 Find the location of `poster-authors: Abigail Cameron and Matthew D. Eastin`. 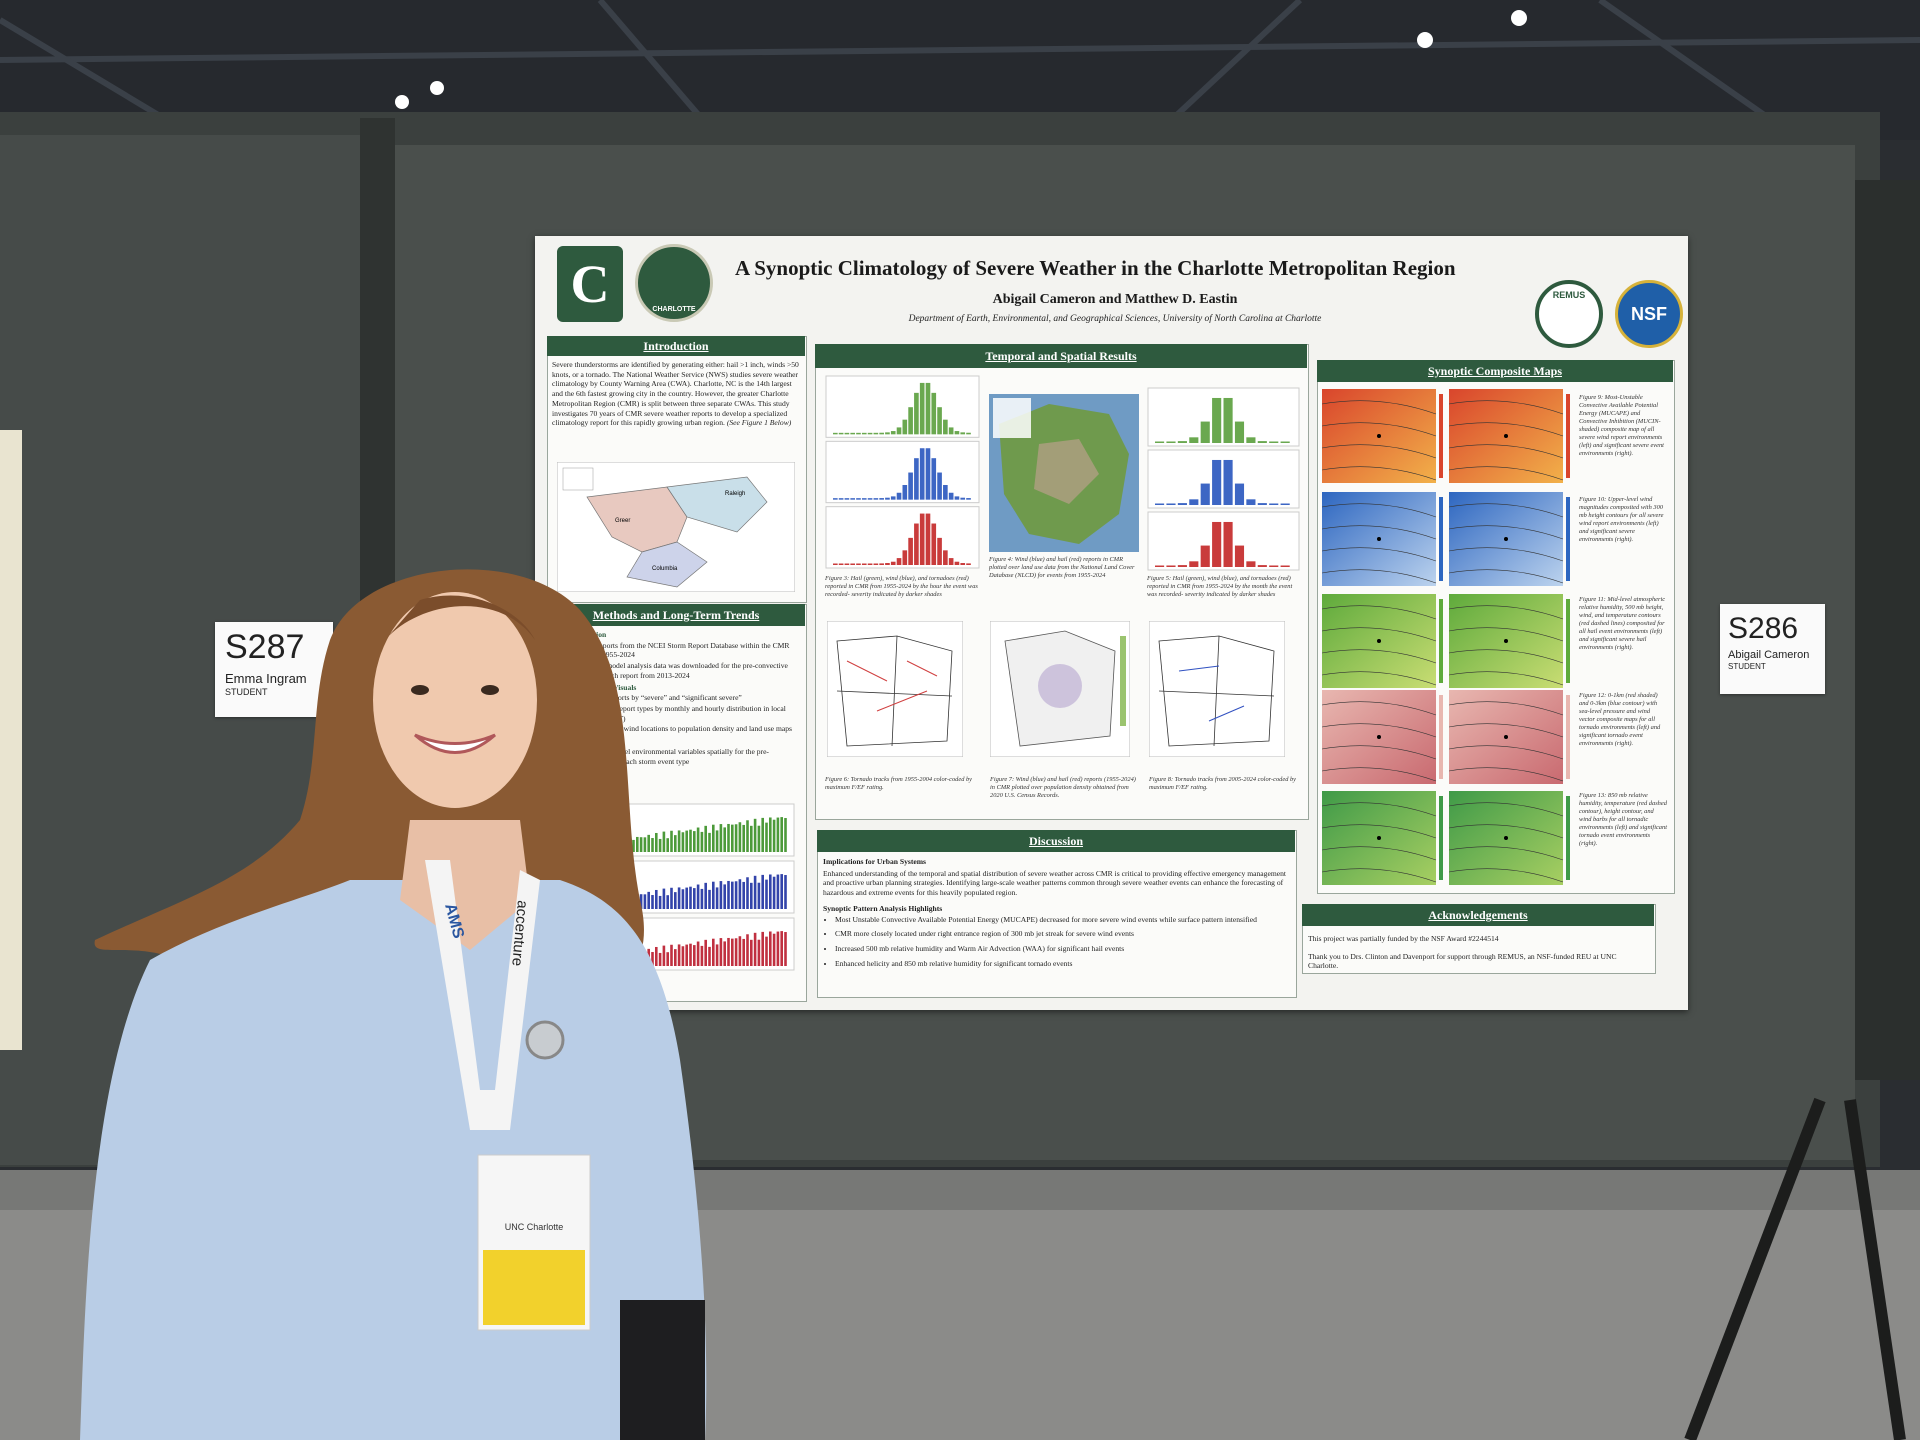

poster-authors: Abigail Cameron and Matthew D. Eastin is located at coordinates (1115, 299).